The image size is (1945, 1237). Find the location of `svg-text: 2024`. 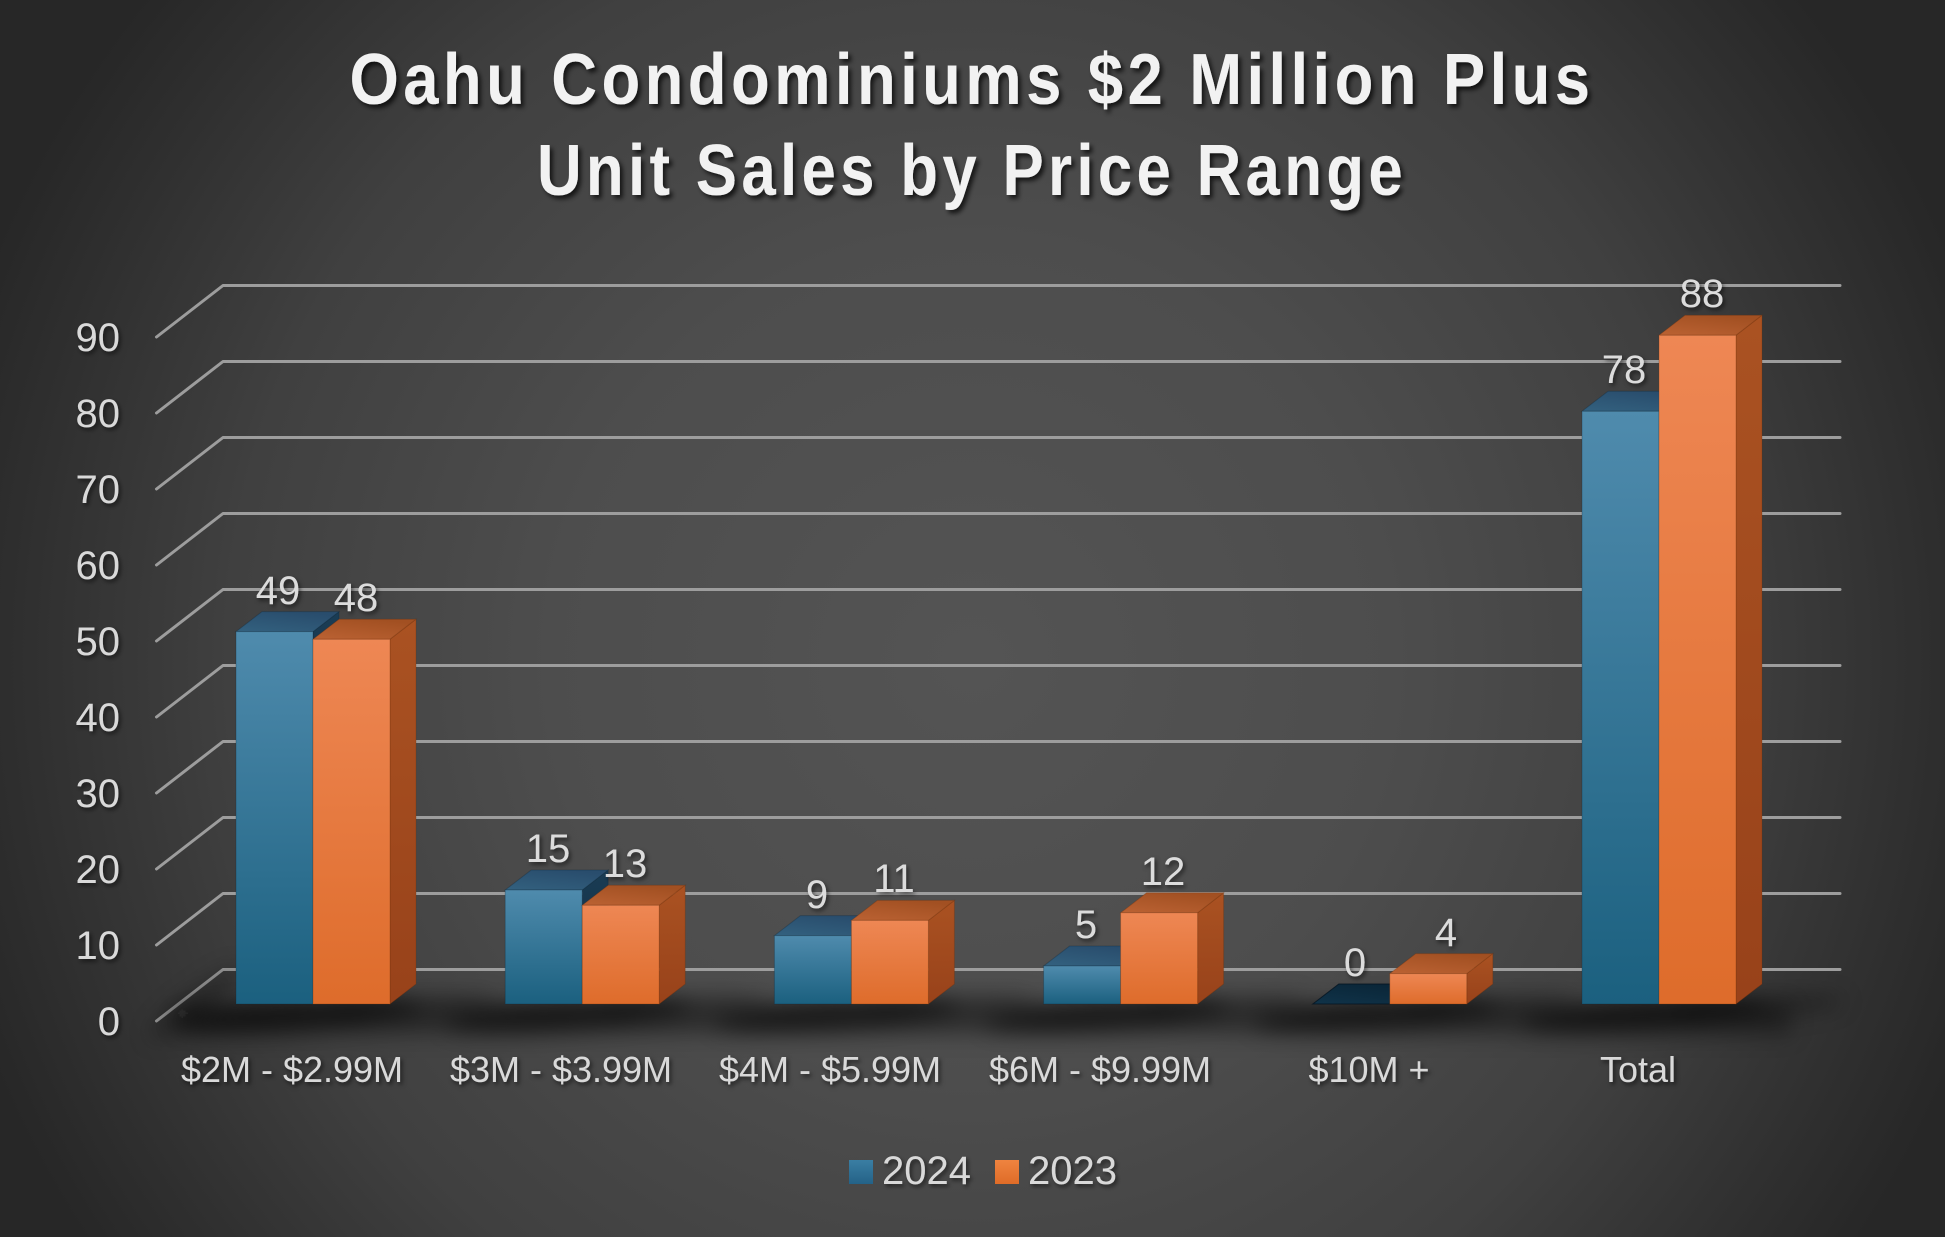

svg-text: 2024 is located at coordinates (926, 1171).